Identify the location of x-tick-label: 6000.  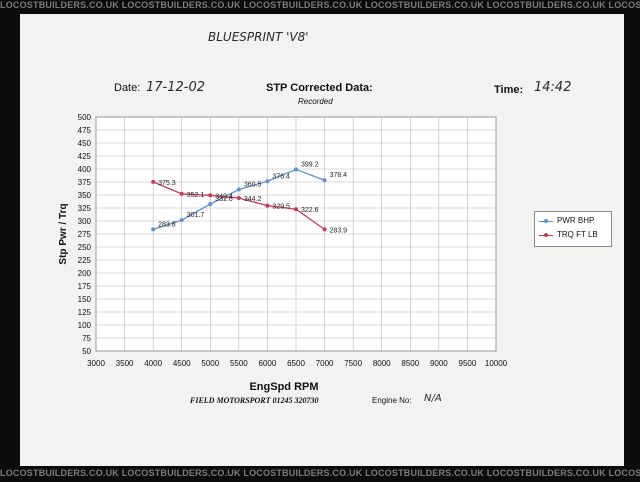
(268, 363).